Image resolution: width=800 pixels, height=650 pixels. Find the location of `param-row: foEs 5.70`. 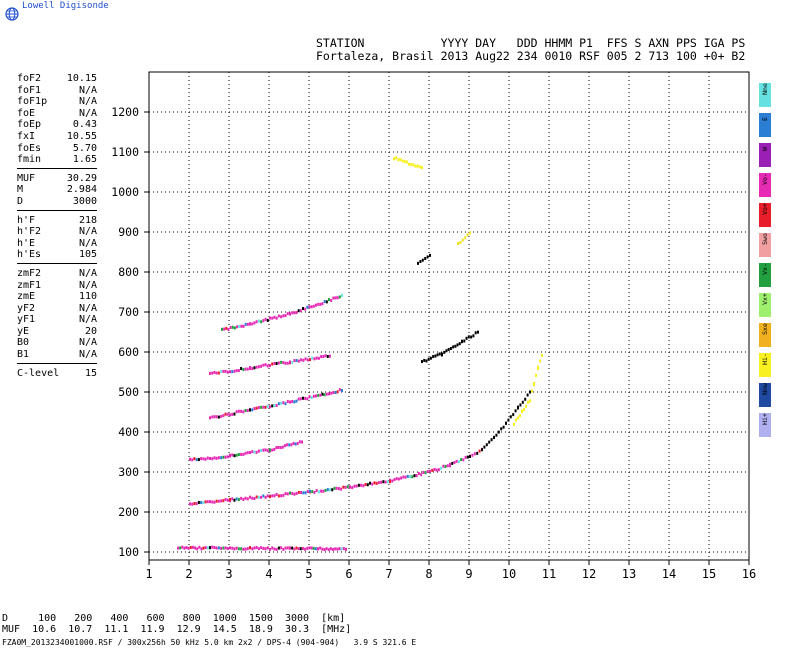

param-row: foEs 5.70 is located at coordinates (57, 149).